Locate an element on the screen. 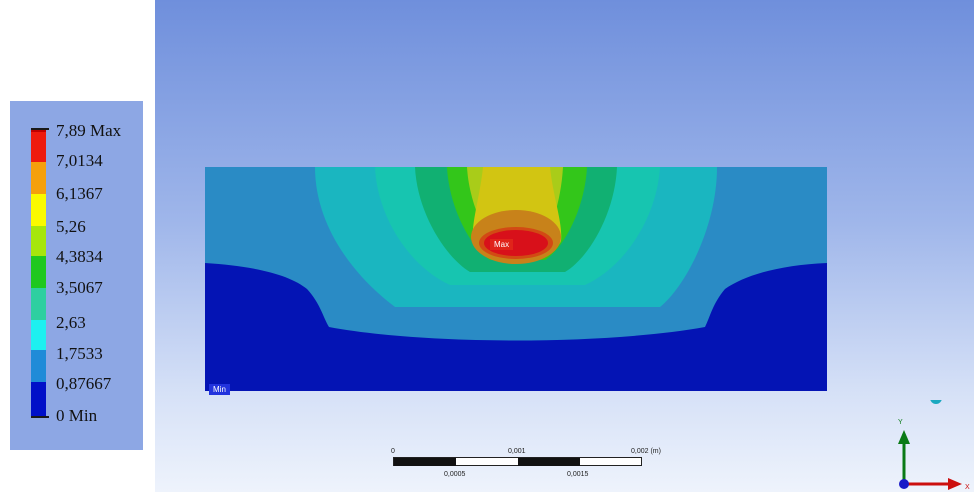  min-probe-tag: Min is located at coordinates (219, 389).